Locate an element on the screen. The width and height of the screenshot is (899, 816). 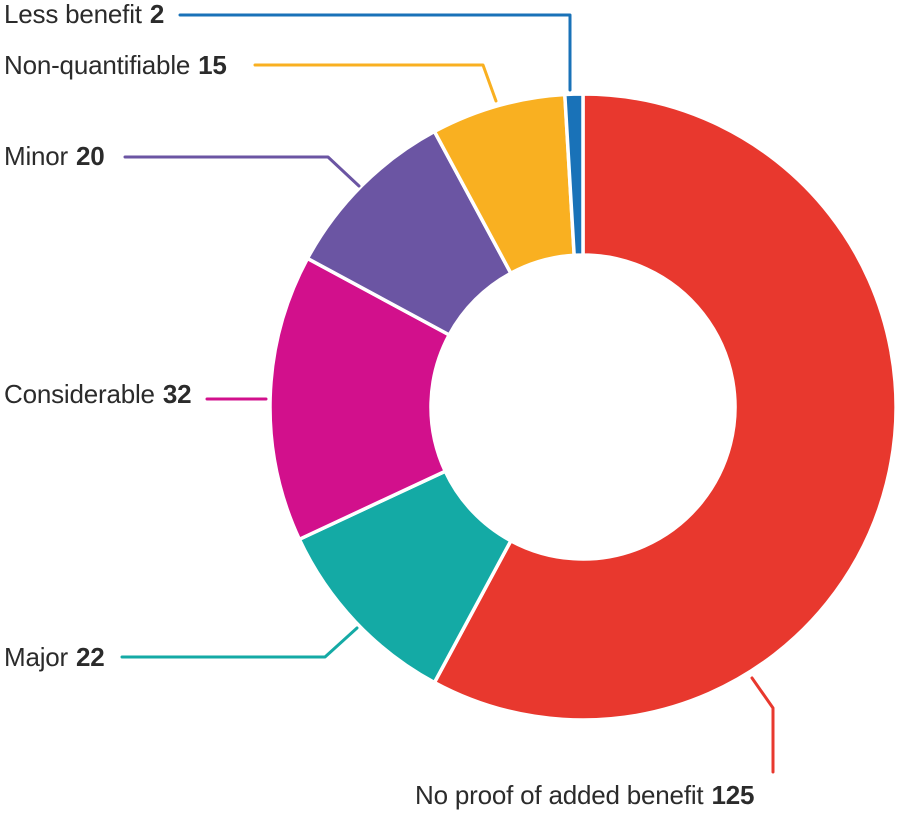
legend-item-considerable: Considerable 32 is located at coordinates (98, 394).